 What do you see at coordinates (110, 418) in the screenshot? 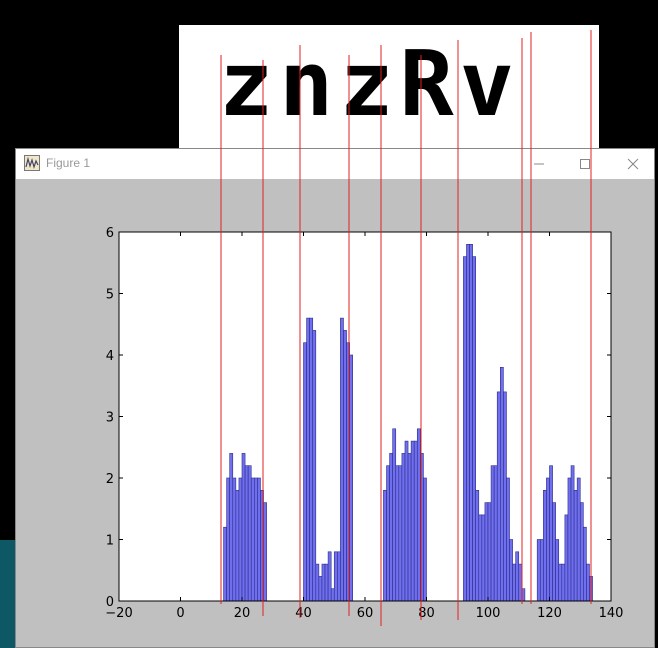
I see `y-tick-label: 3` at bounding box center [110, 418].